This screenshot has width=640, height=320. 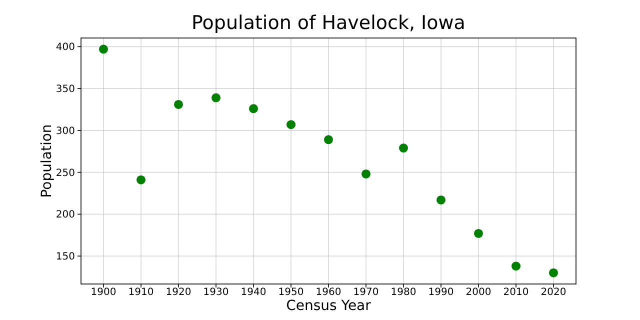 What do you see at coordinates (441, 292) in the screenshot?
I see `x-tick-label: 1990` at bounding box center [441, 292].